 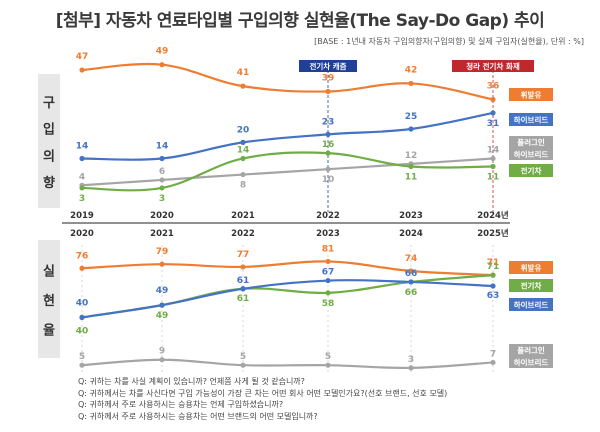 I want to click on data-label: 81, so click(x=328, y=249).